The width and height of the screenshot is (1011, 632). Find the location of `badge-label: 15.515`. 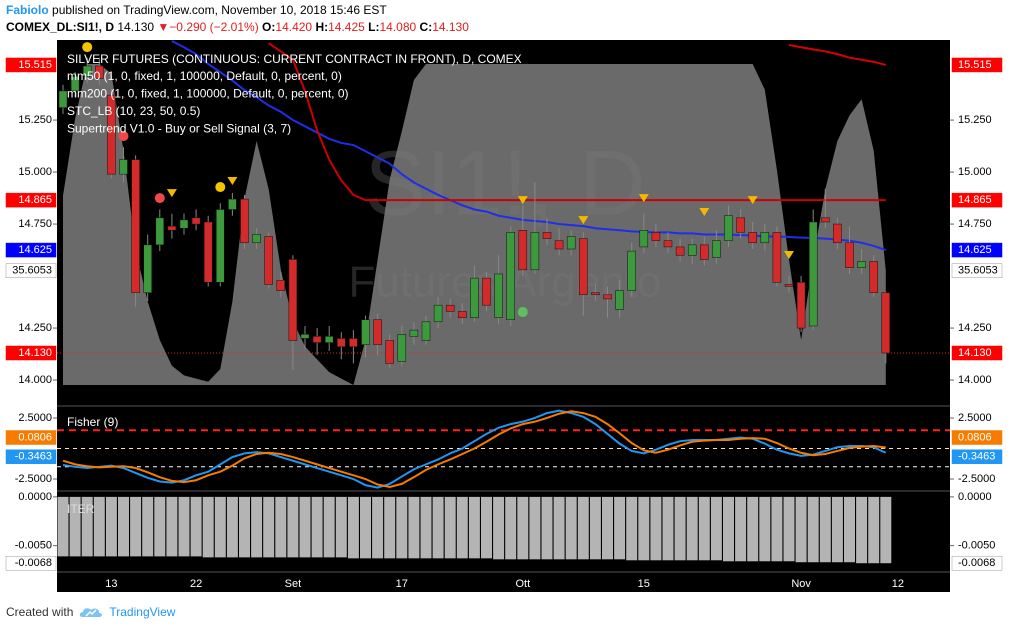

badge-label: 15.515 is located at coordinates (975, 65).